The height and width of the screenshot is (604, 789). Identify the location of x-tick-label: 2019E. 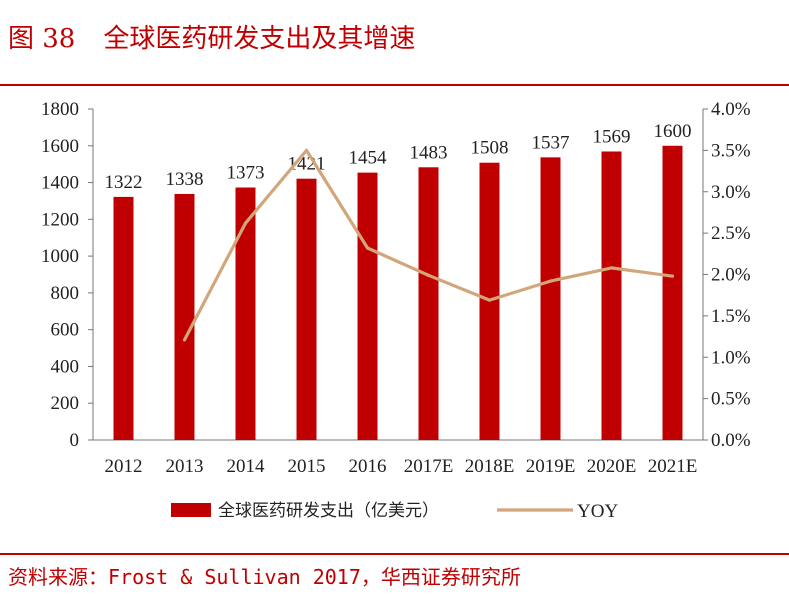
(551, 466).